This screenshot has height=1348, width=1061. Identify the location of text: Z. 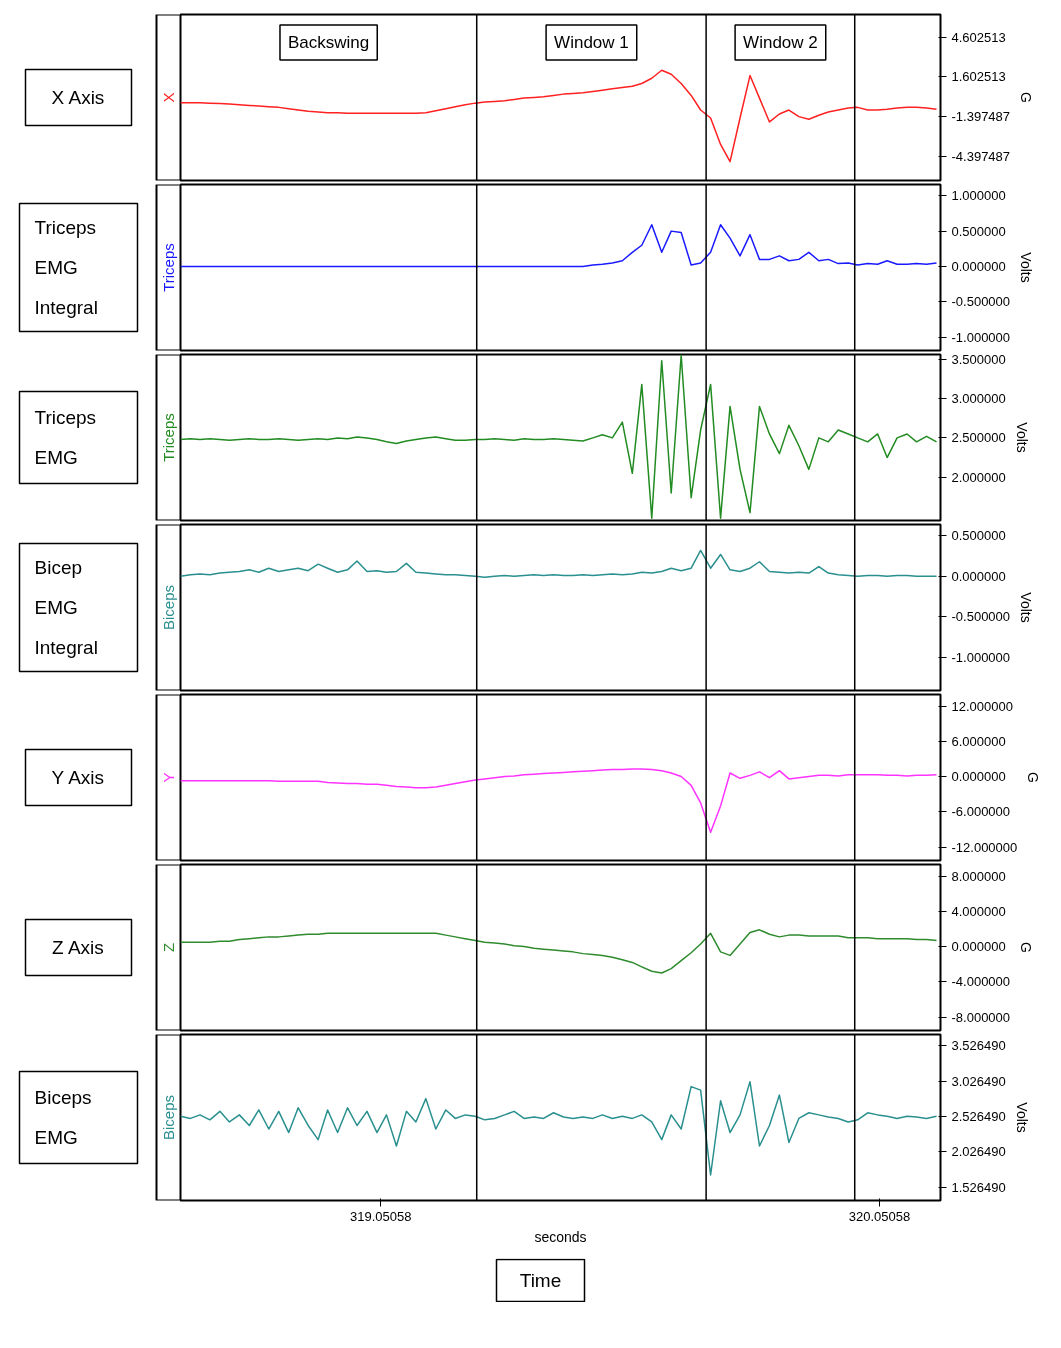
(168, 947).